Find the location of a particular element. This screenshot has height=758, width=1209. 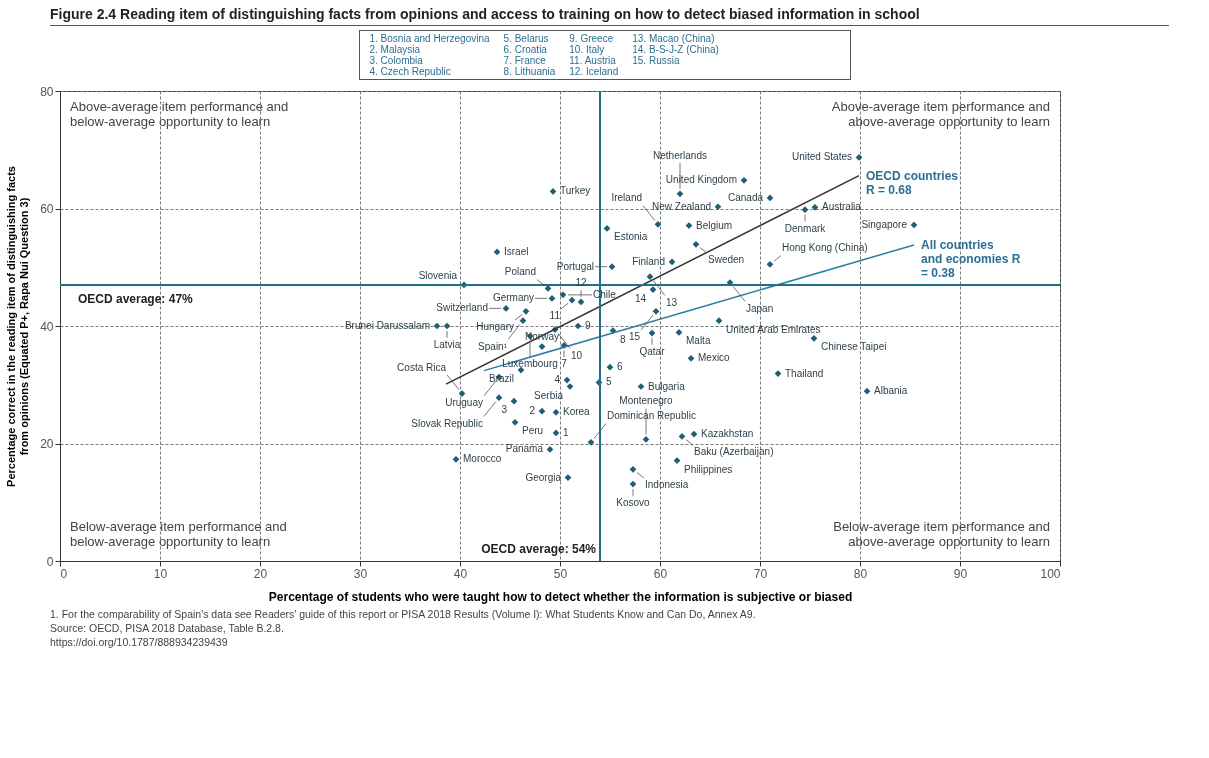

annotation: Chinese Taipei is located at coordinates (854, 347).